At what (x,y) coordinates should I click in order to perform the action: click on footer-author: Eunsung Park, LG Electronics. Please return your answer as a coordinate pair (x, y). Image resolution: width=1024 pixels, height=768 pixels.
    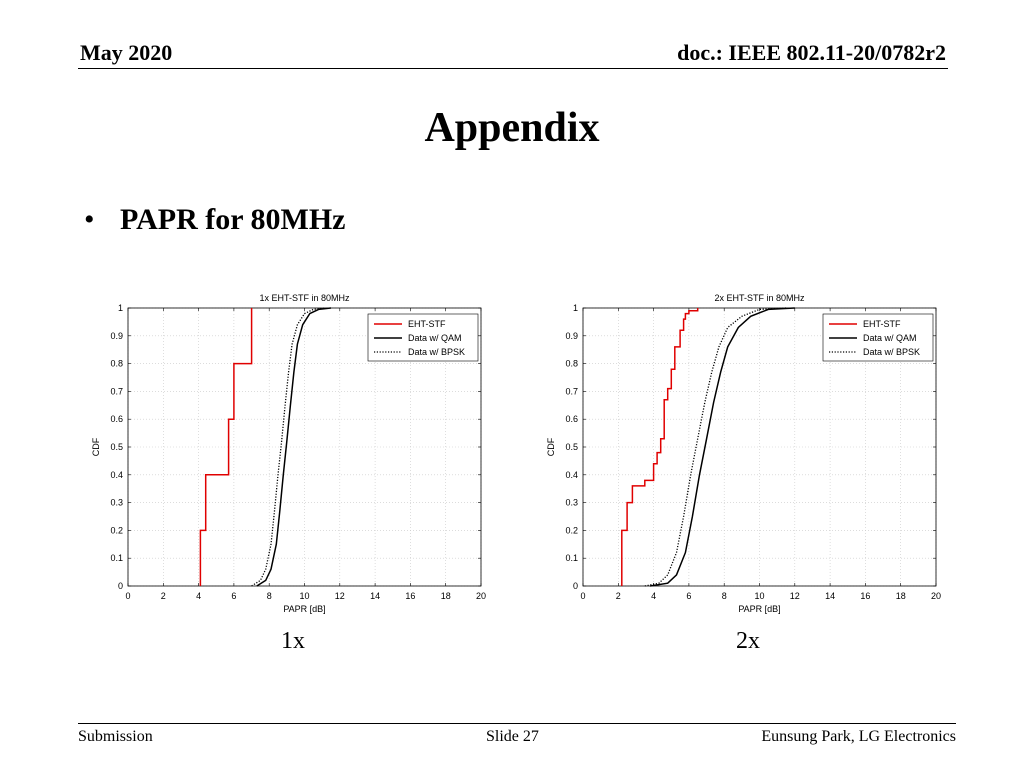
    Looking at the image, I should click on (858, 736).